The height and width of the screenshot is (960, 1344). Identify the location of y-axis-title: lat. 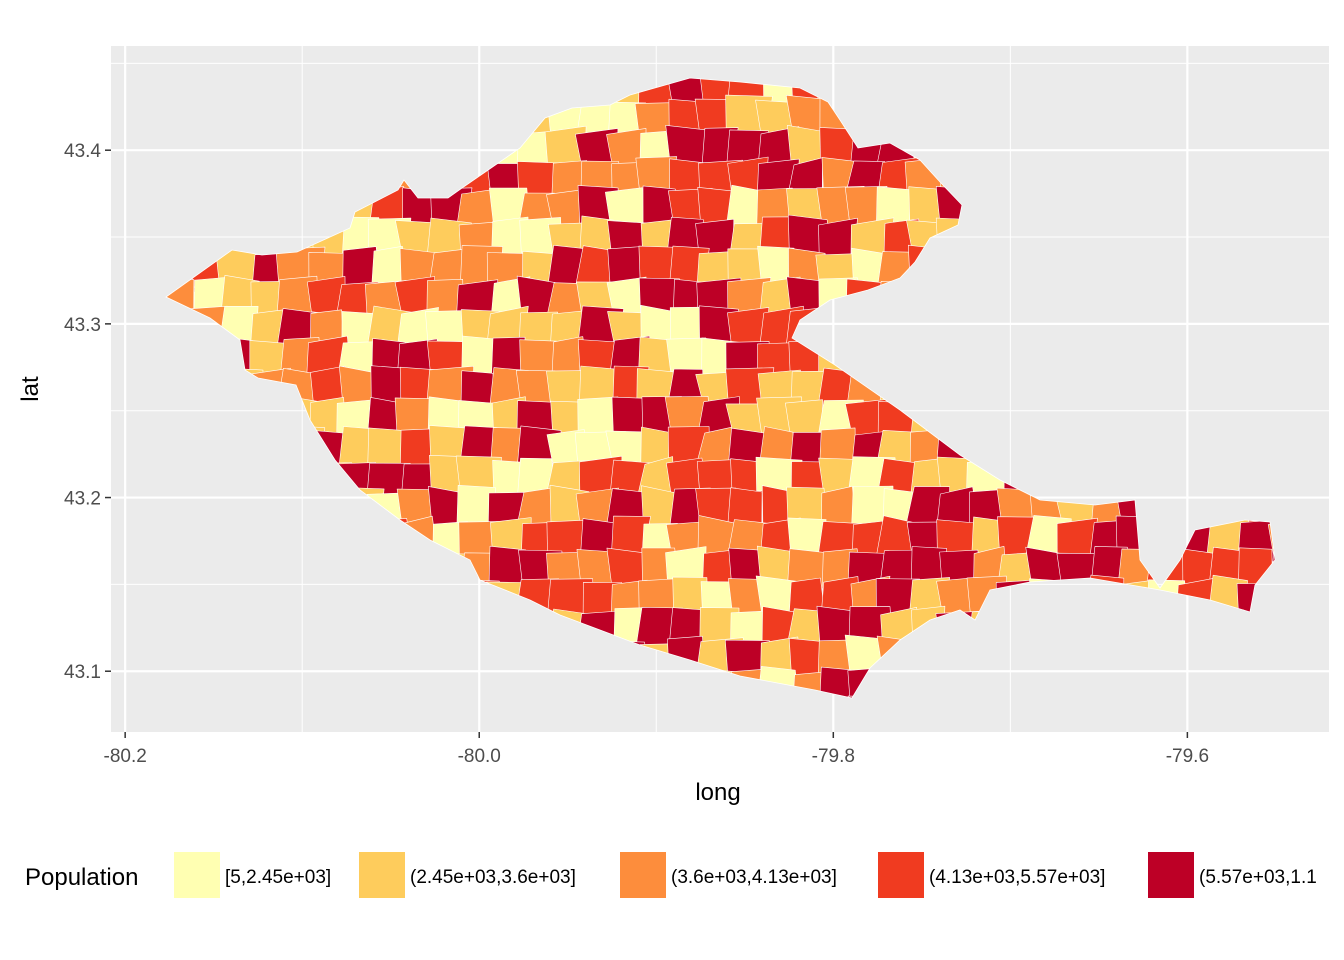
(30, 389).